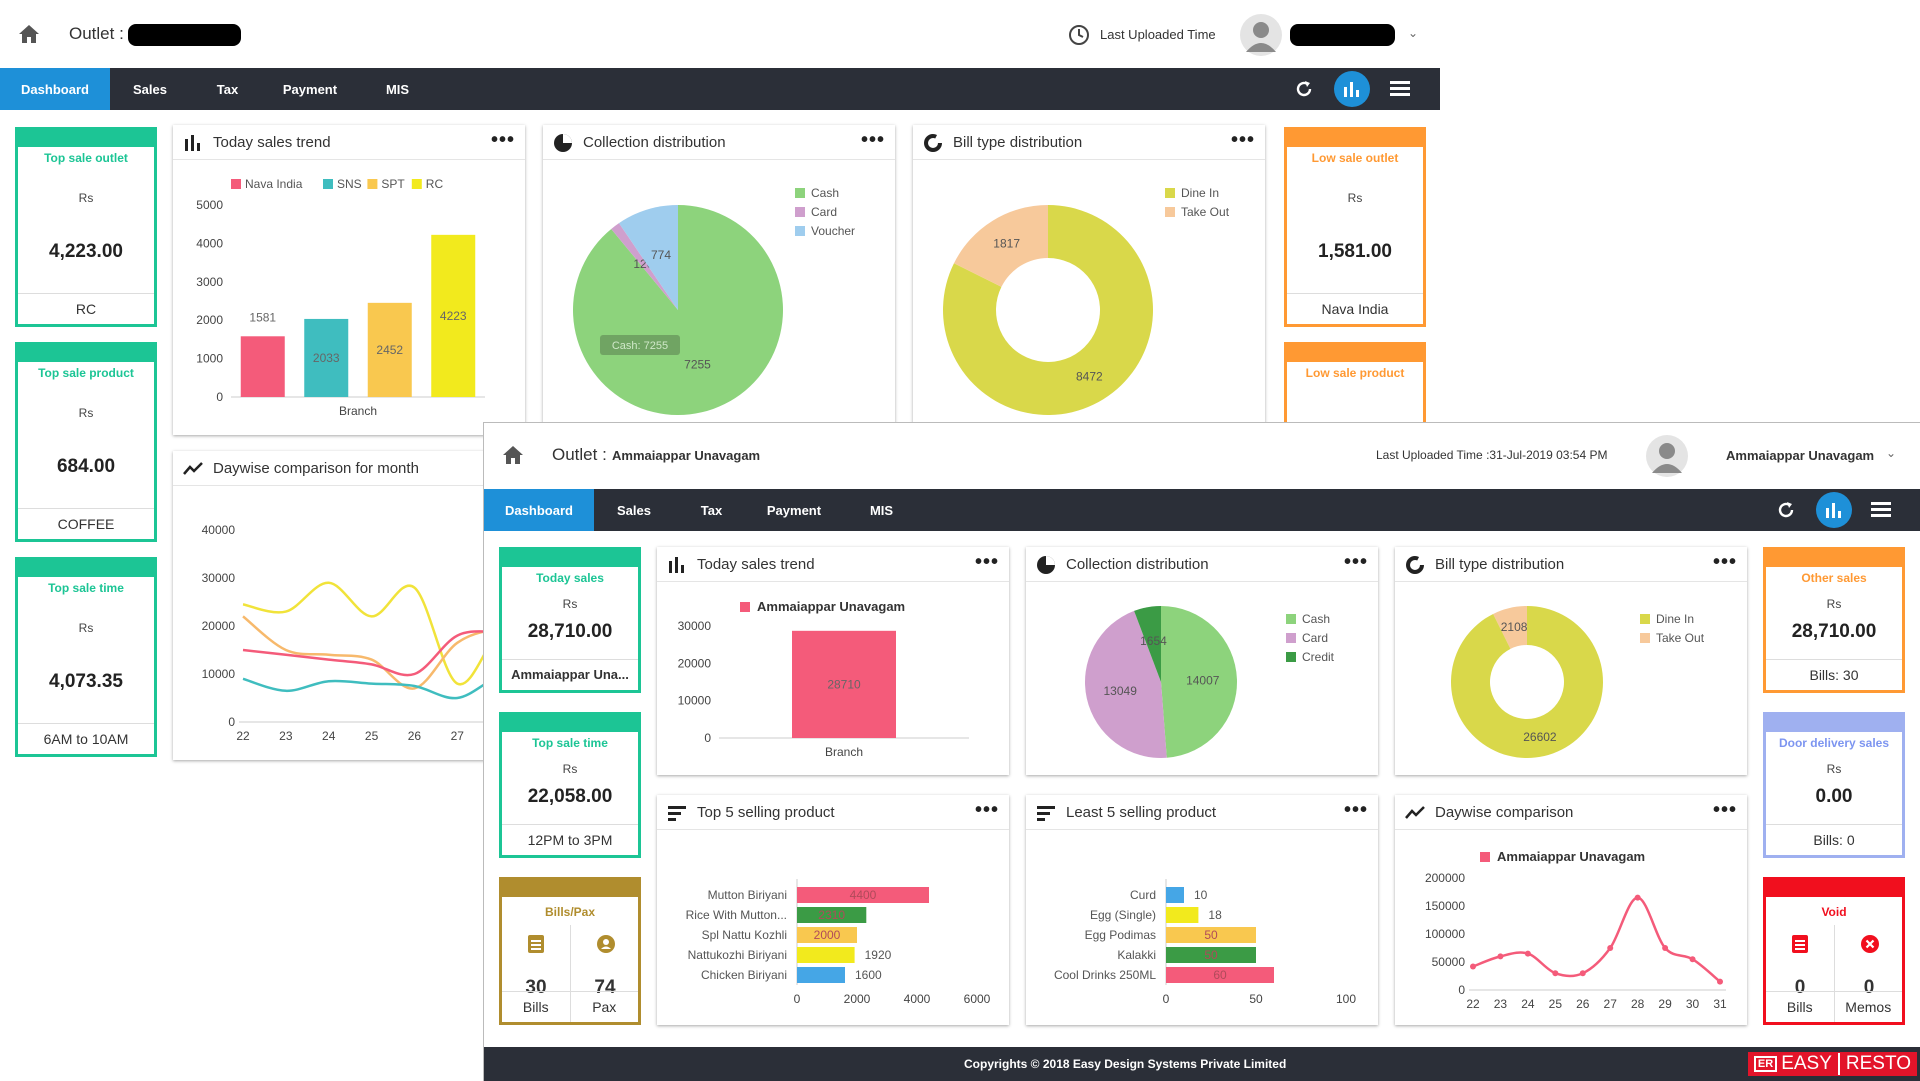 The height and width of the screenshot is (1081, 1920). I want to click on y-tick-label: 40000, so click(219, 530).